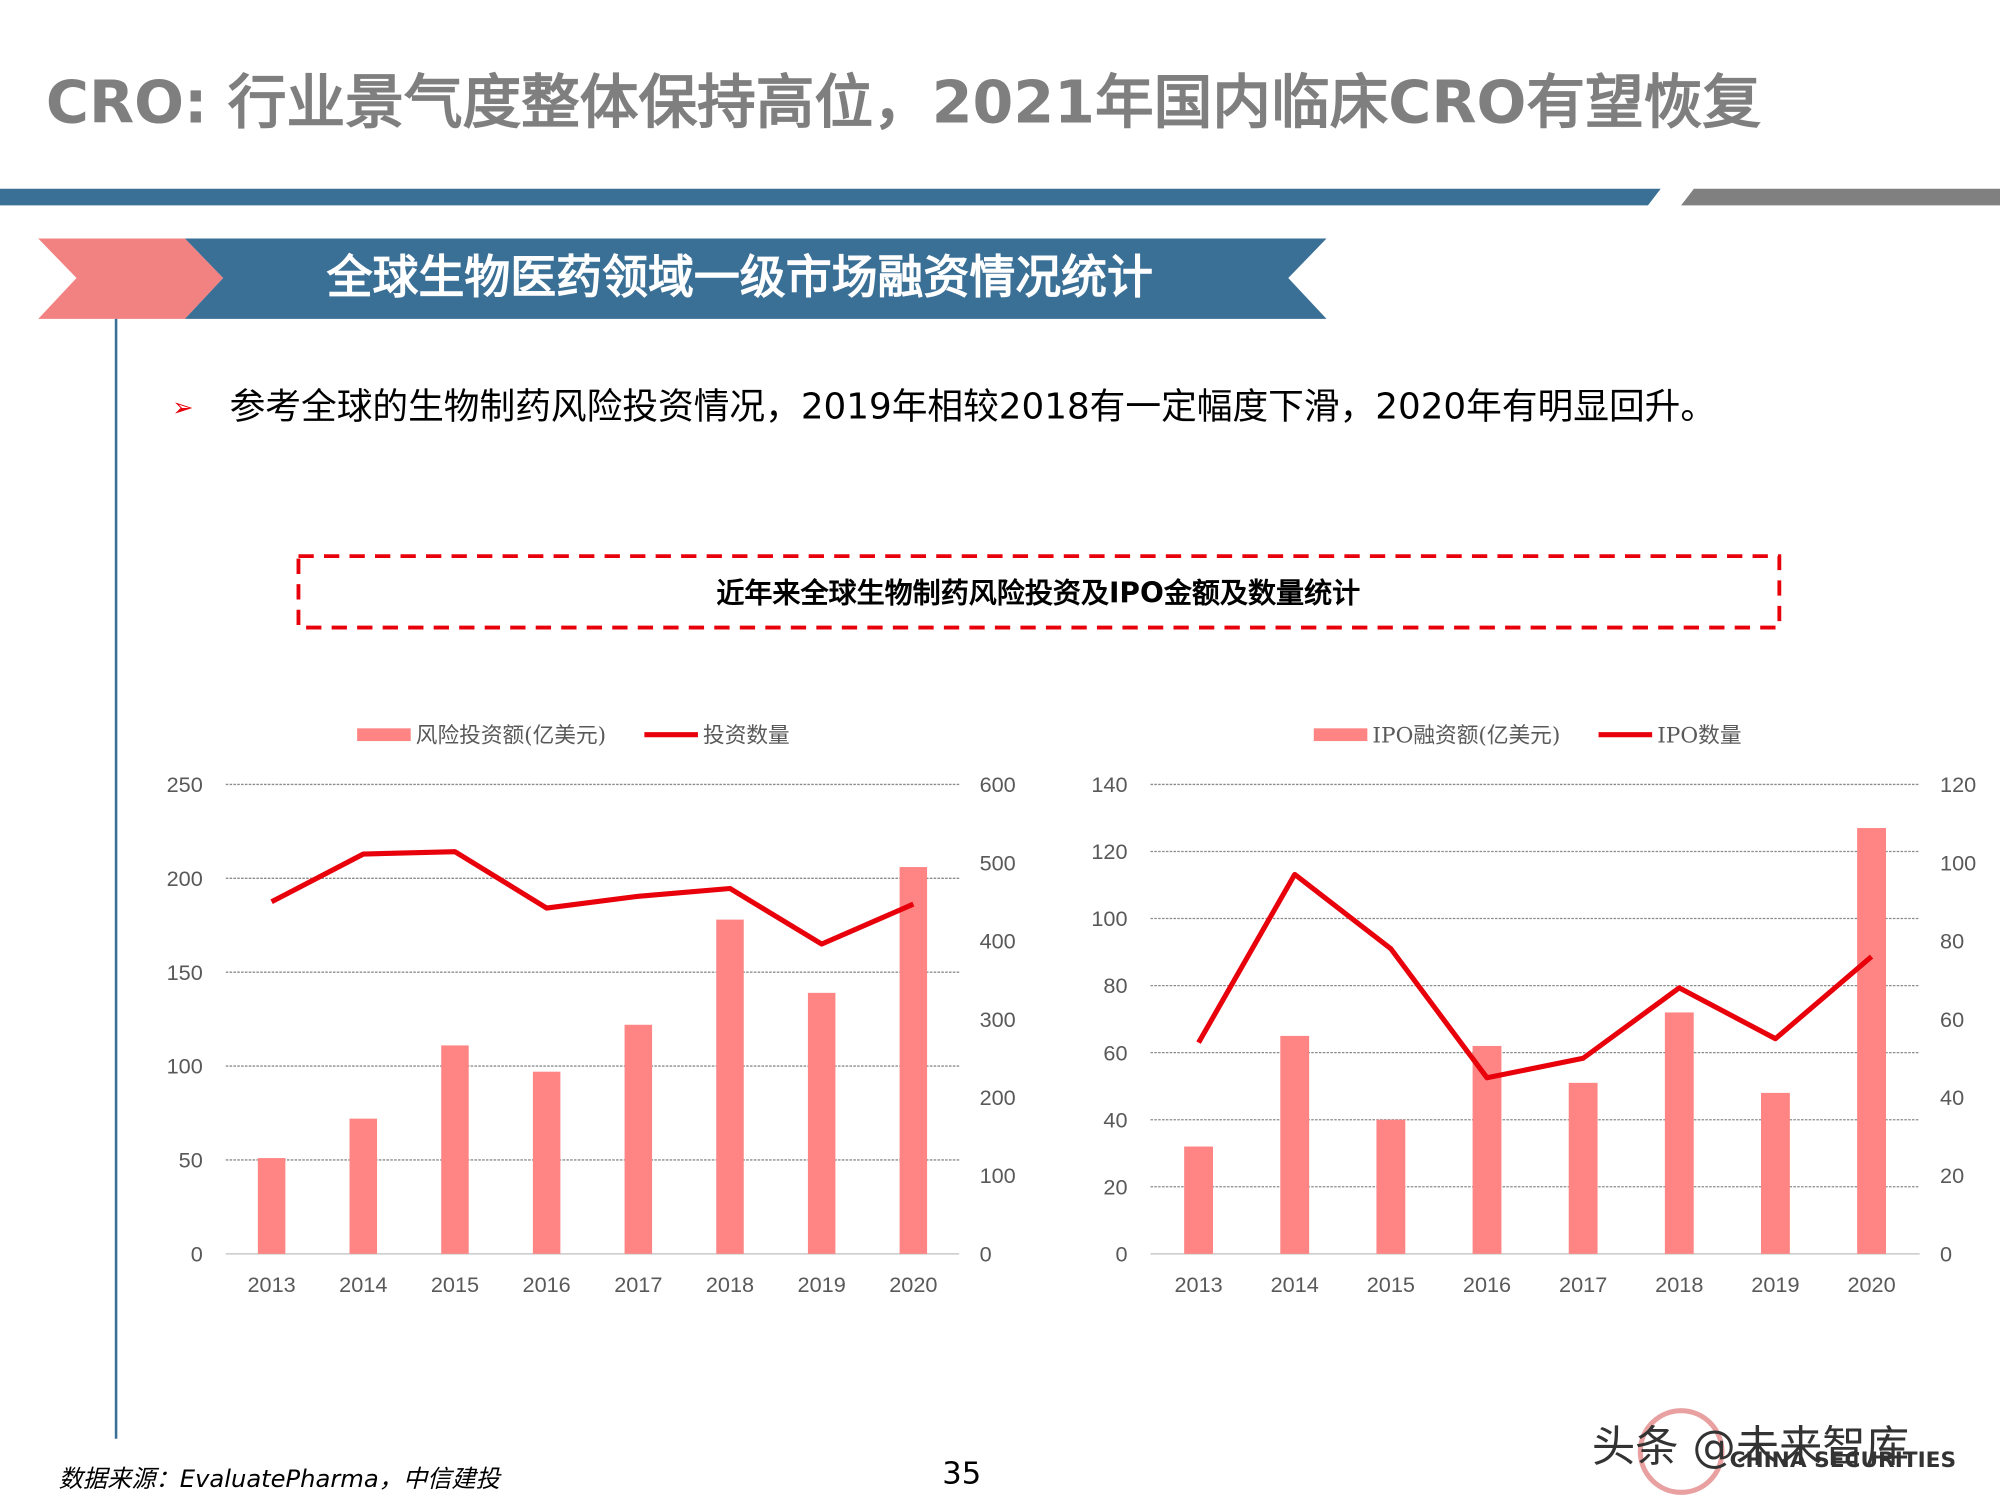 The height and width of the screenshot is (1500, 2000). What do you see at coordinates (1115, 985) in the screenshot?
I see `y-tick-label: 80` at bounding box center [1115, 985].